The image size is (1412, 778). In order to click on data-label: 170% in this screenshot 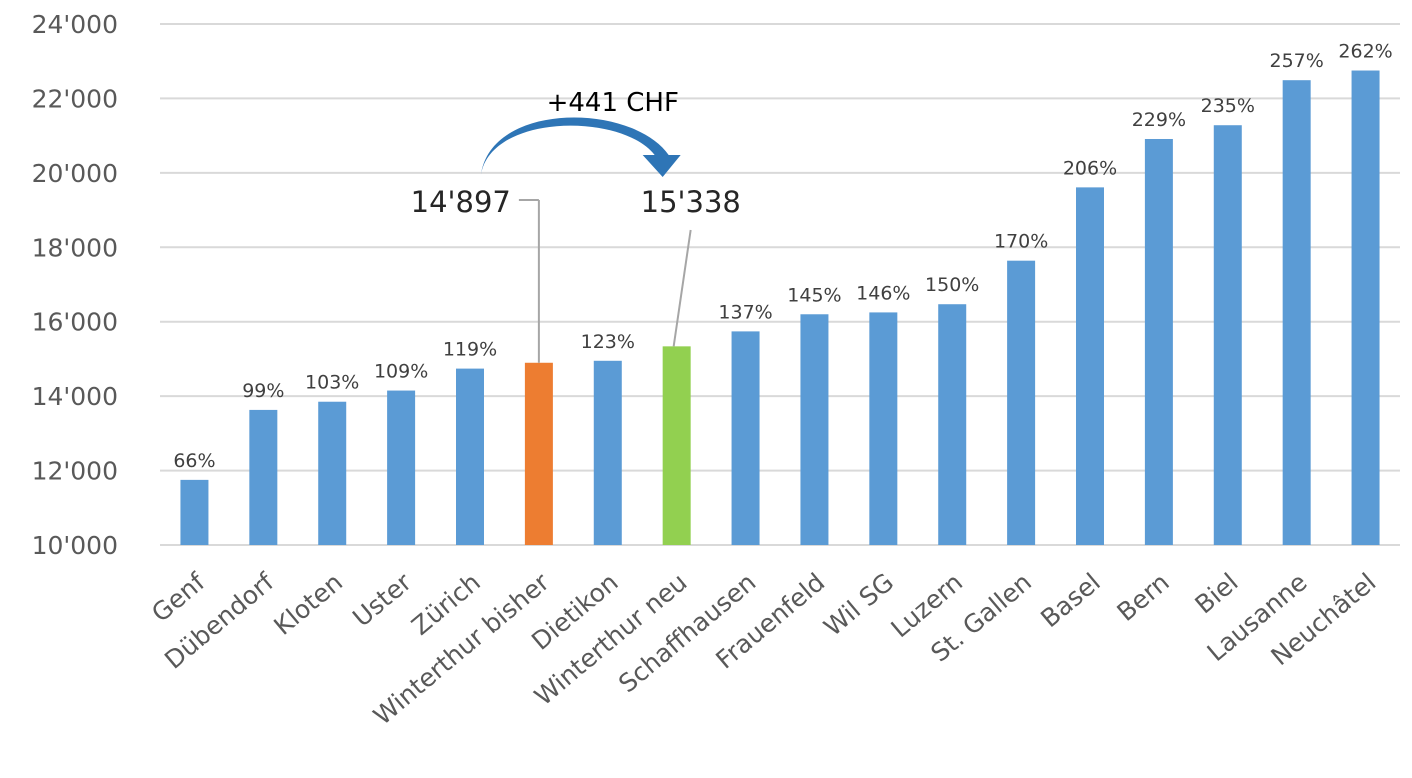, I will do `click(1021, 242)`.